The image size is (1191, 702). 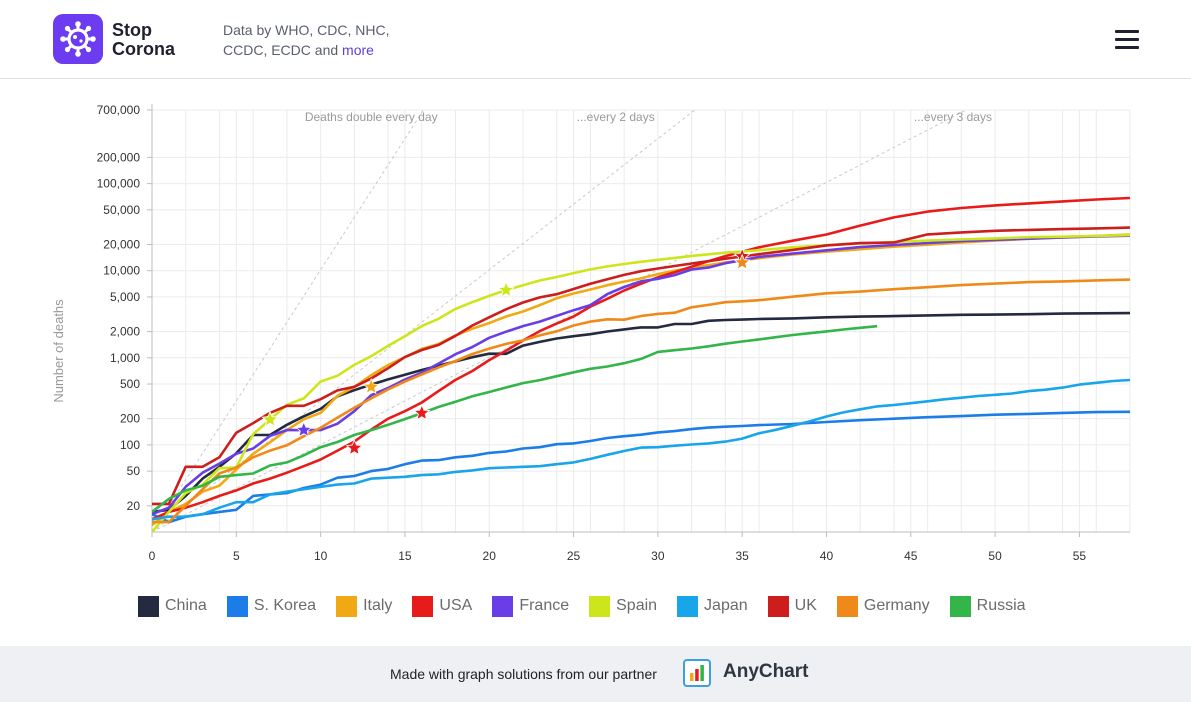 I want to click on legend-item-germany: Germany, so click(x=883, y=606).